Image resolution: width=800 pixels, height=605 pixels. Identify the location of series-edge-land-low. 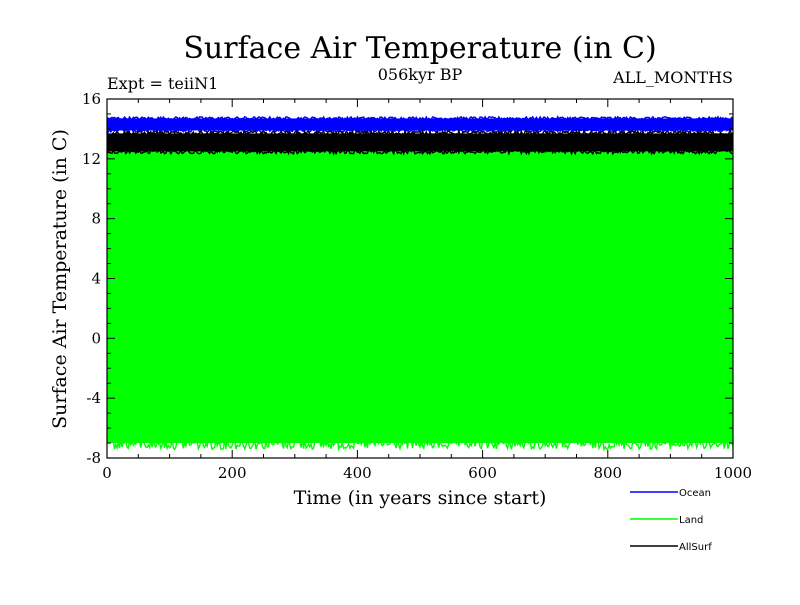
(420, 443).